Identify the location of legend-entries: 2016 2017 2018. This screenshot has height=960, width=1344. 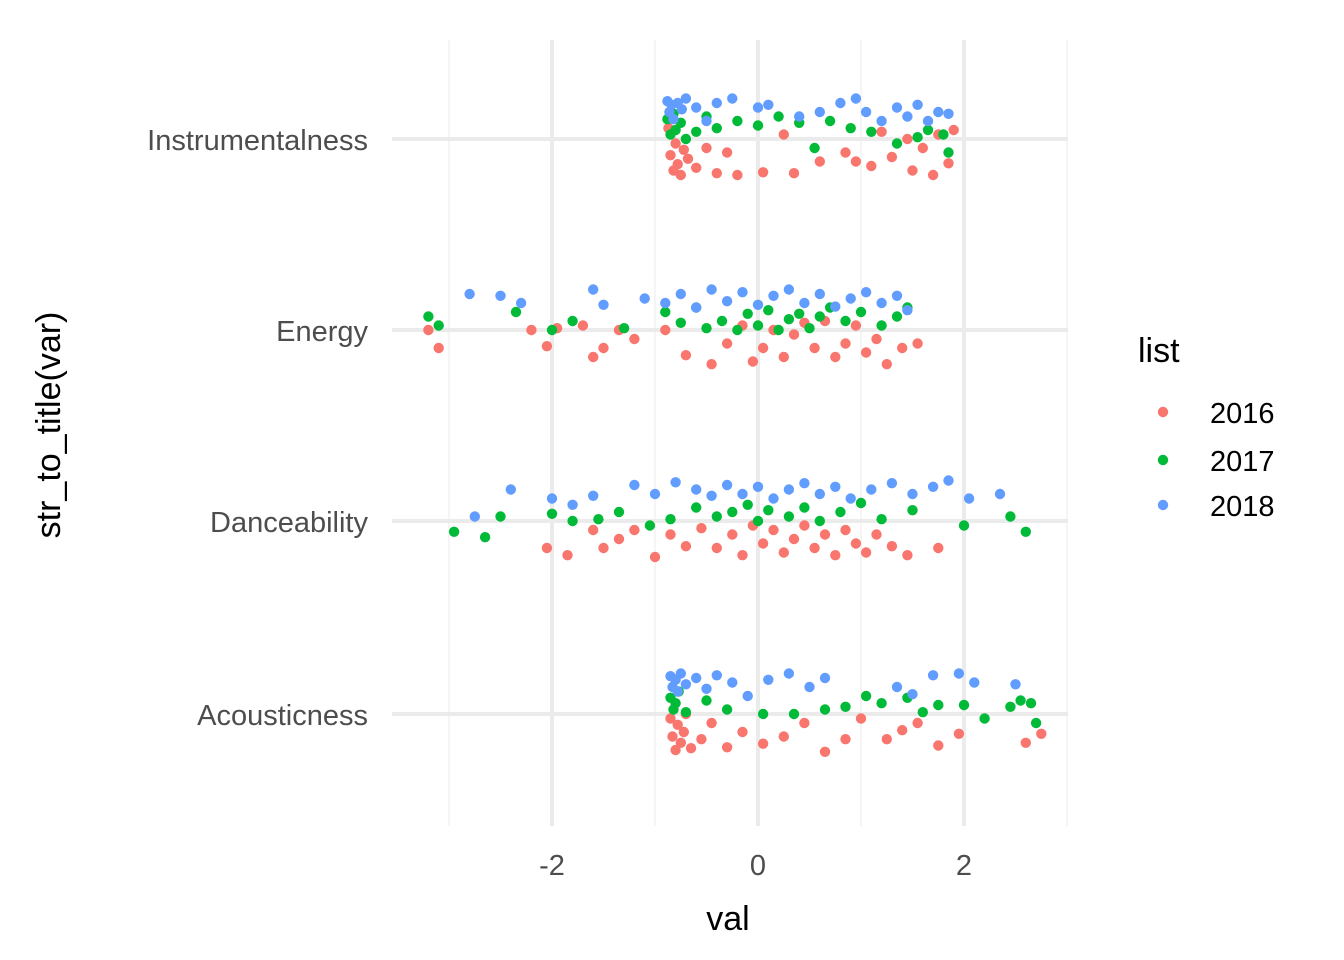
(1216, 460).